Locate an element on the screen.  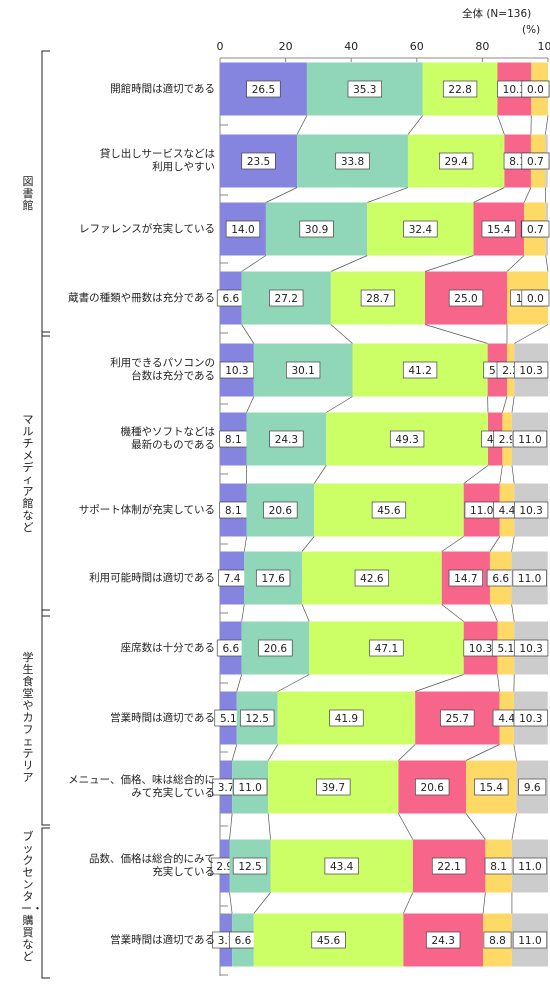
data-label: 6.6 is located at coordinates (243, 940).